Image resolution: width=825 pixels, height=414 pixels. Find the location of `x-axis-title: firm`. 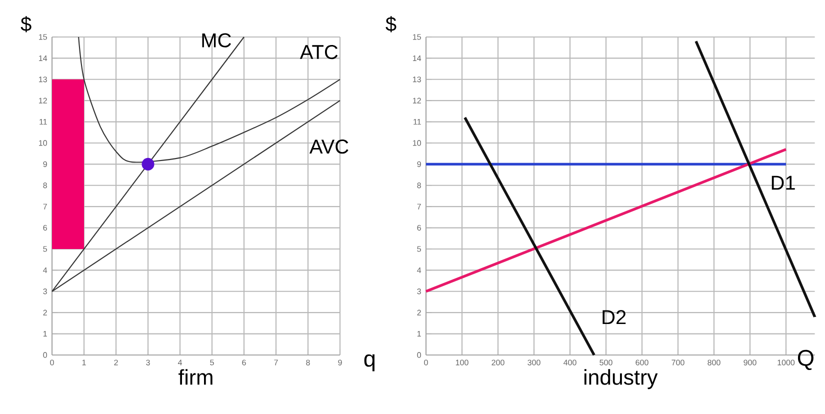

x-axis-title: firm is located at coordinates (195, 377).